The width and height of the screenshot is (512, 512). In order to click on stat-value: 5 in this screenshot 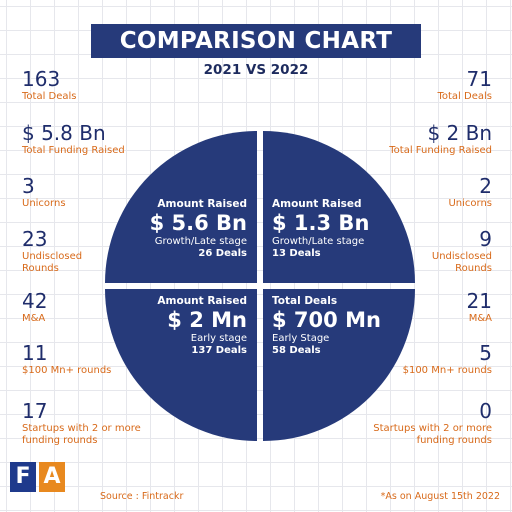, I will do `click(485, 353)`.